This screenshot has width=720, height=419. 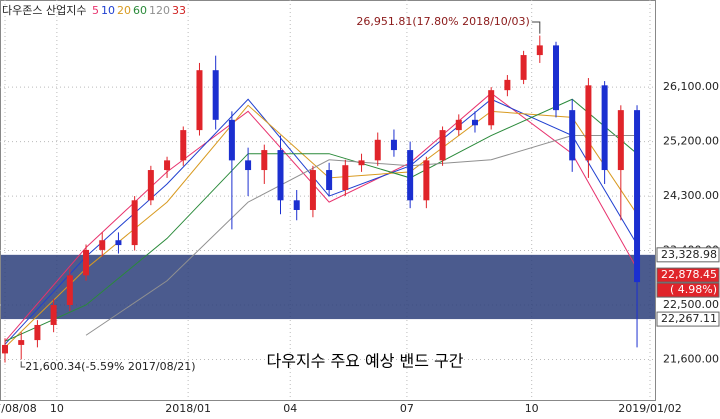 I want to click on x-tick-label: 2018/01, so click(x=188, y=408).